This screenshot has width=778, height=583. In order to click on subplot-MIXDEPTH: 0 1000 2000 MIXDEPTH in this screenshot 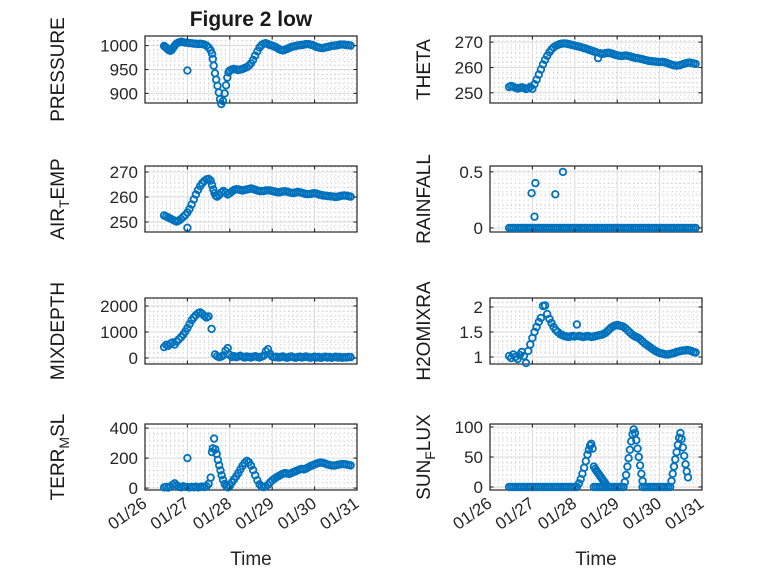, I will do `click(203, 331)`.